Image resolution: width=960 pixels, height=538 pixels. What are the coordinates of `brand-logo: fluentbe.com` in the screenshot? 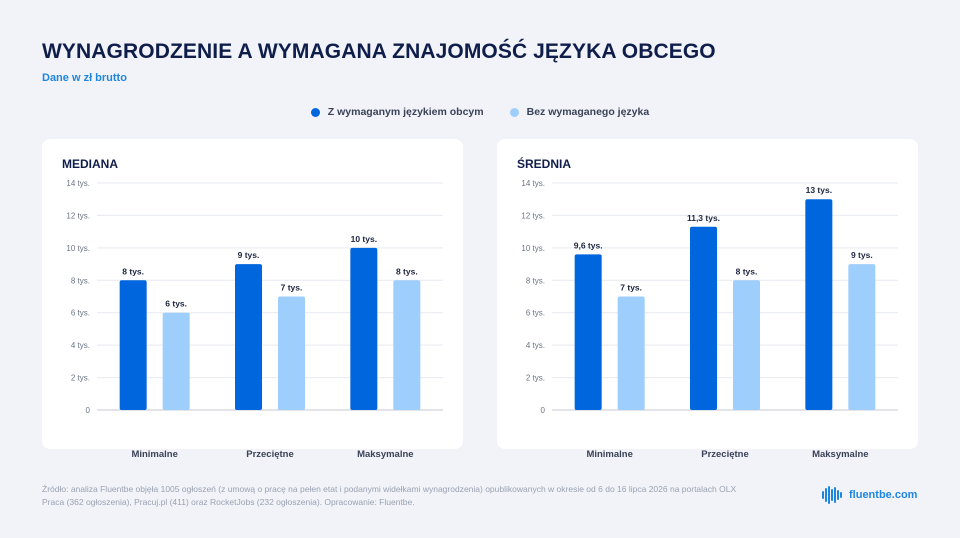 It's located at (869, 495).